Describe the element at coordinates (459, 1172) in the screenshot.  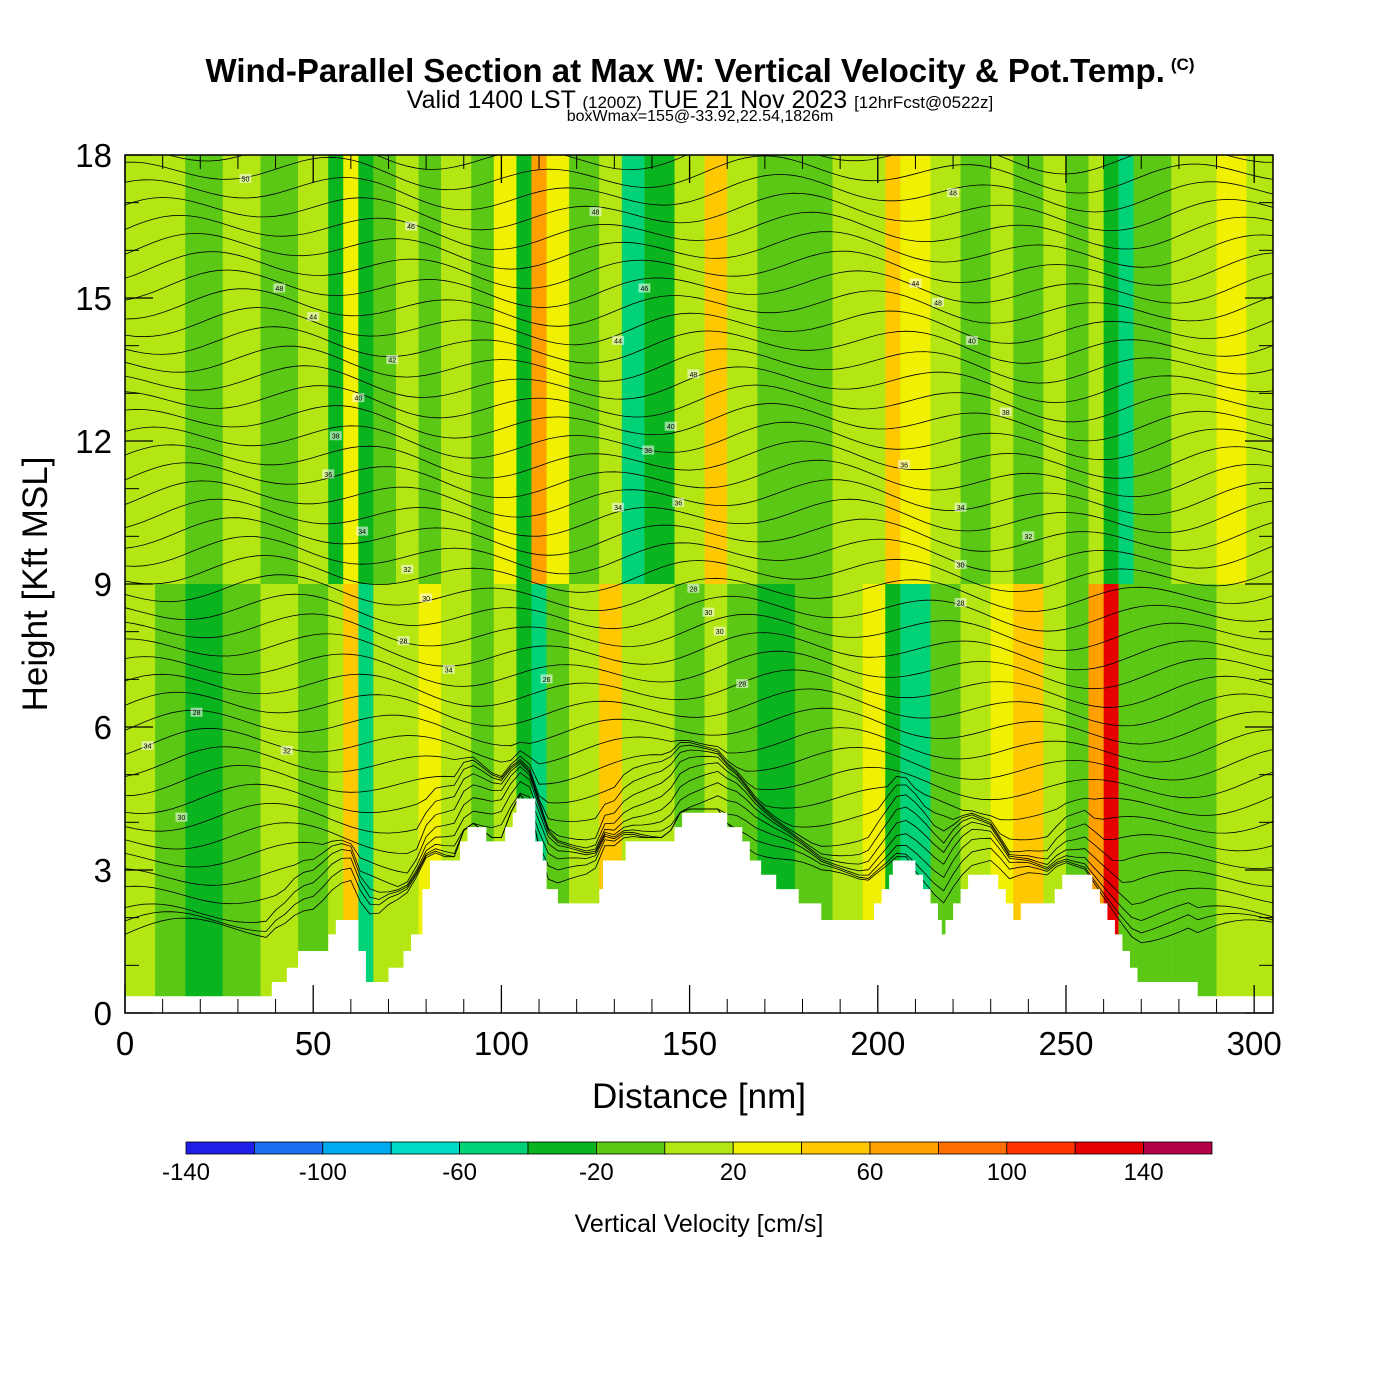
I see `colorbar-label: -60` at that location.